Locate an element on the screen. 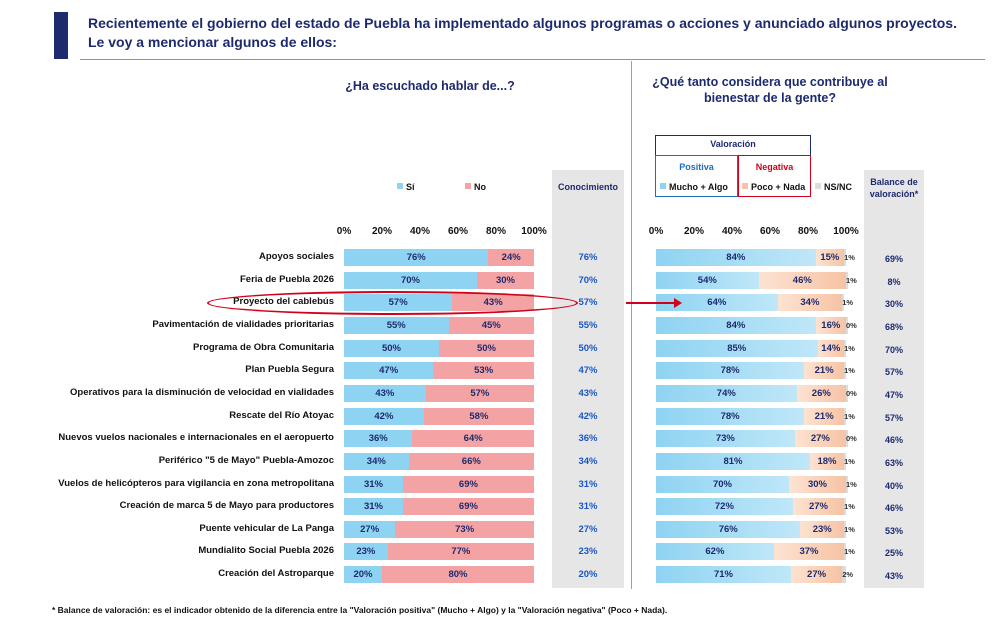 Image resolution: width=1001 pixels, height=626 pixels. bar-mucho-algo: 74% is located at coordinates (726, 393).